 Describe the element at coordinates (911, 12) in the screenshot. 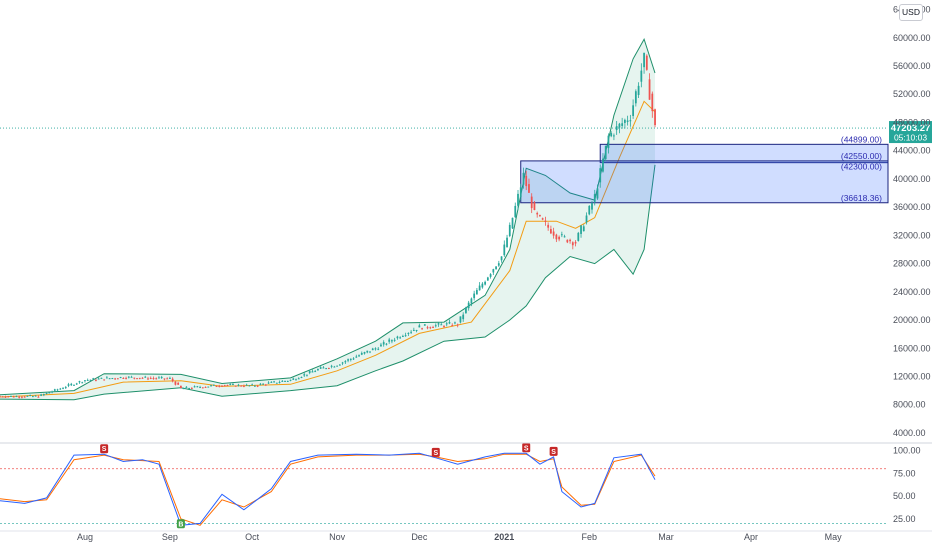

I see `currency-button: USD` at that location.